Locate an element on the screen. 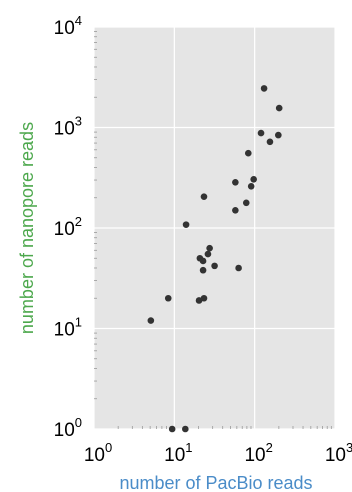  x-axis-label: number of PacBio reads is located at coordinates (215, 482).